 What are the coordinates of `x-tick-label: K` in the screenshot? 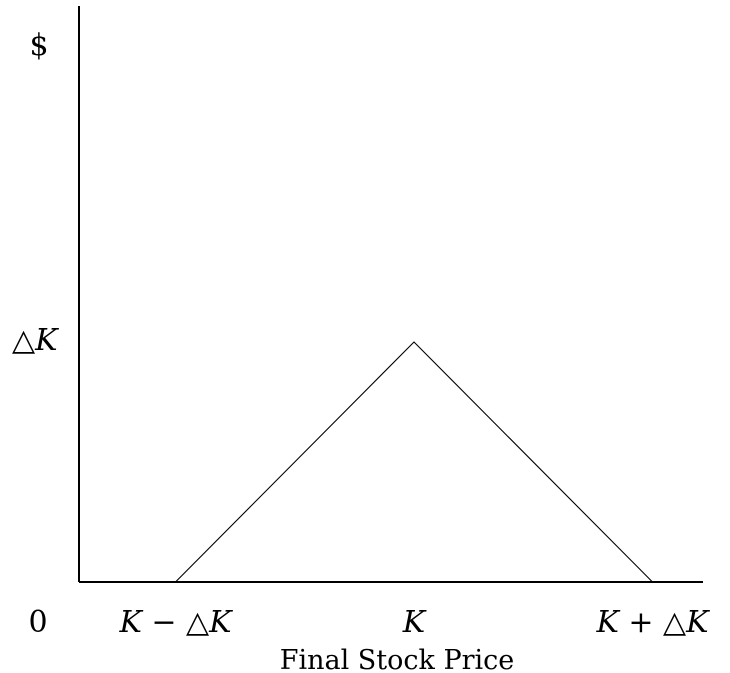 It's located at (414, 622).